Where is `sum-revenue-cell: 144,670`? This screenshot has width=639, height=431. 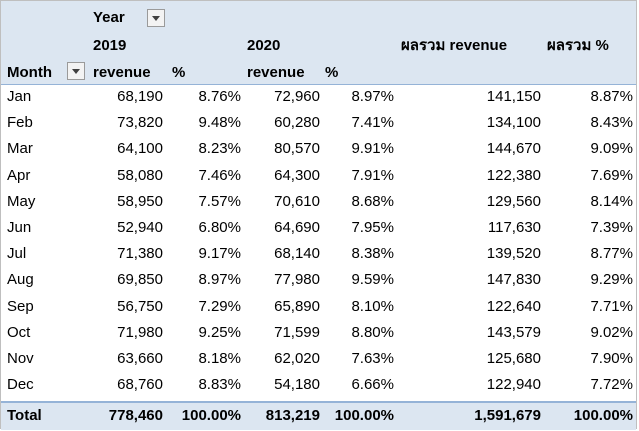
sum-revenue-cell: 144,670 is located at coordinates (513, 148).